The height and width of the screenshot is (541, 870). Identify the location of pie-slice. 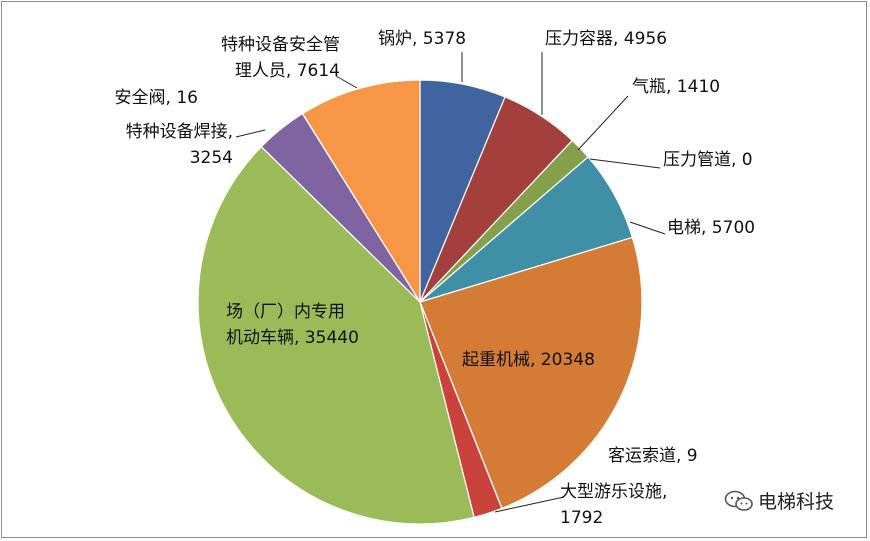
(361, 192).